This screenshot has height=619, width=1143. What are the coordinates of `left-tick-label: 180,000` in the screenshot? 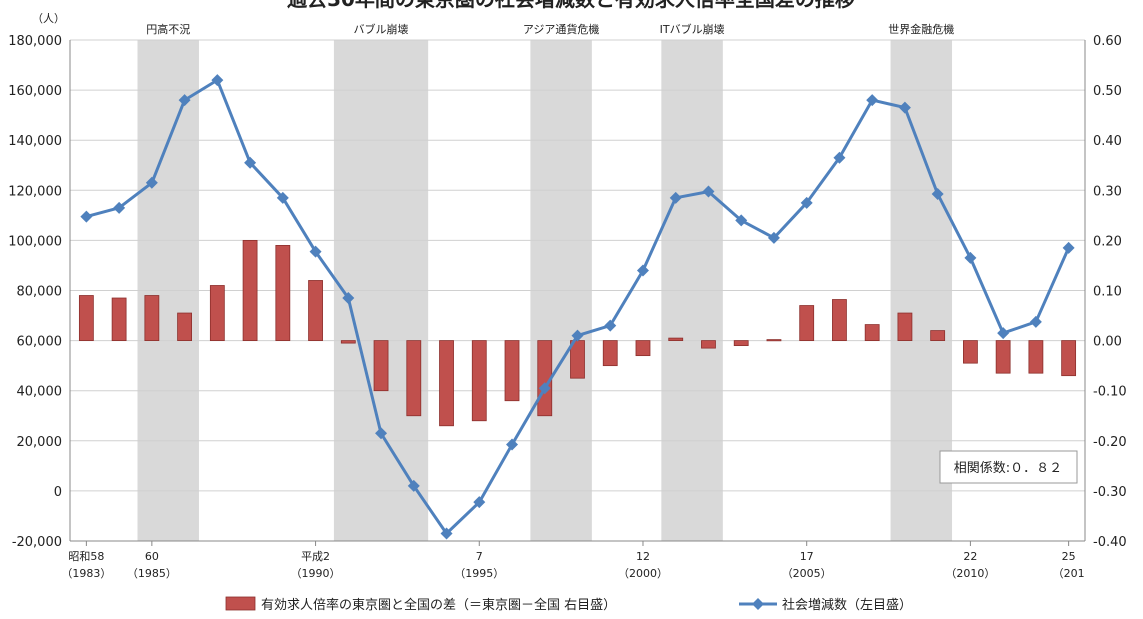 It's located at (35, 41).